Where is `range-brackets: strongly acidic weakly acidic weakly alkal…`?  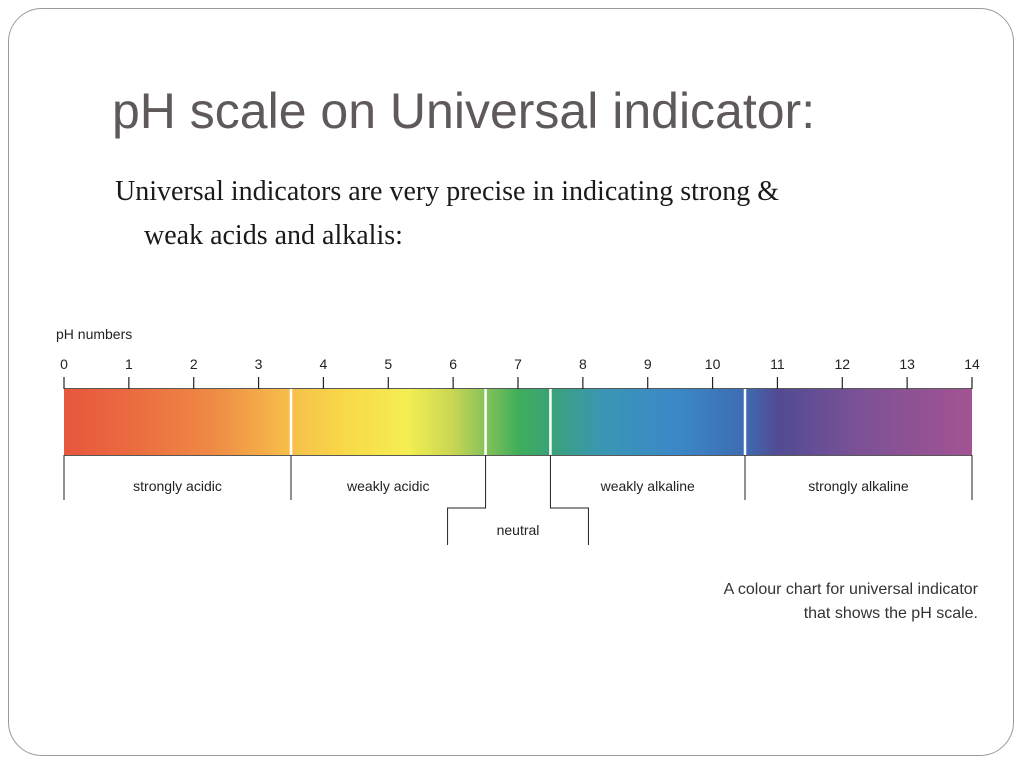
range-brackets: strongly acidic weakly acidic weakly alkal… is located at coordinates (518, 477).